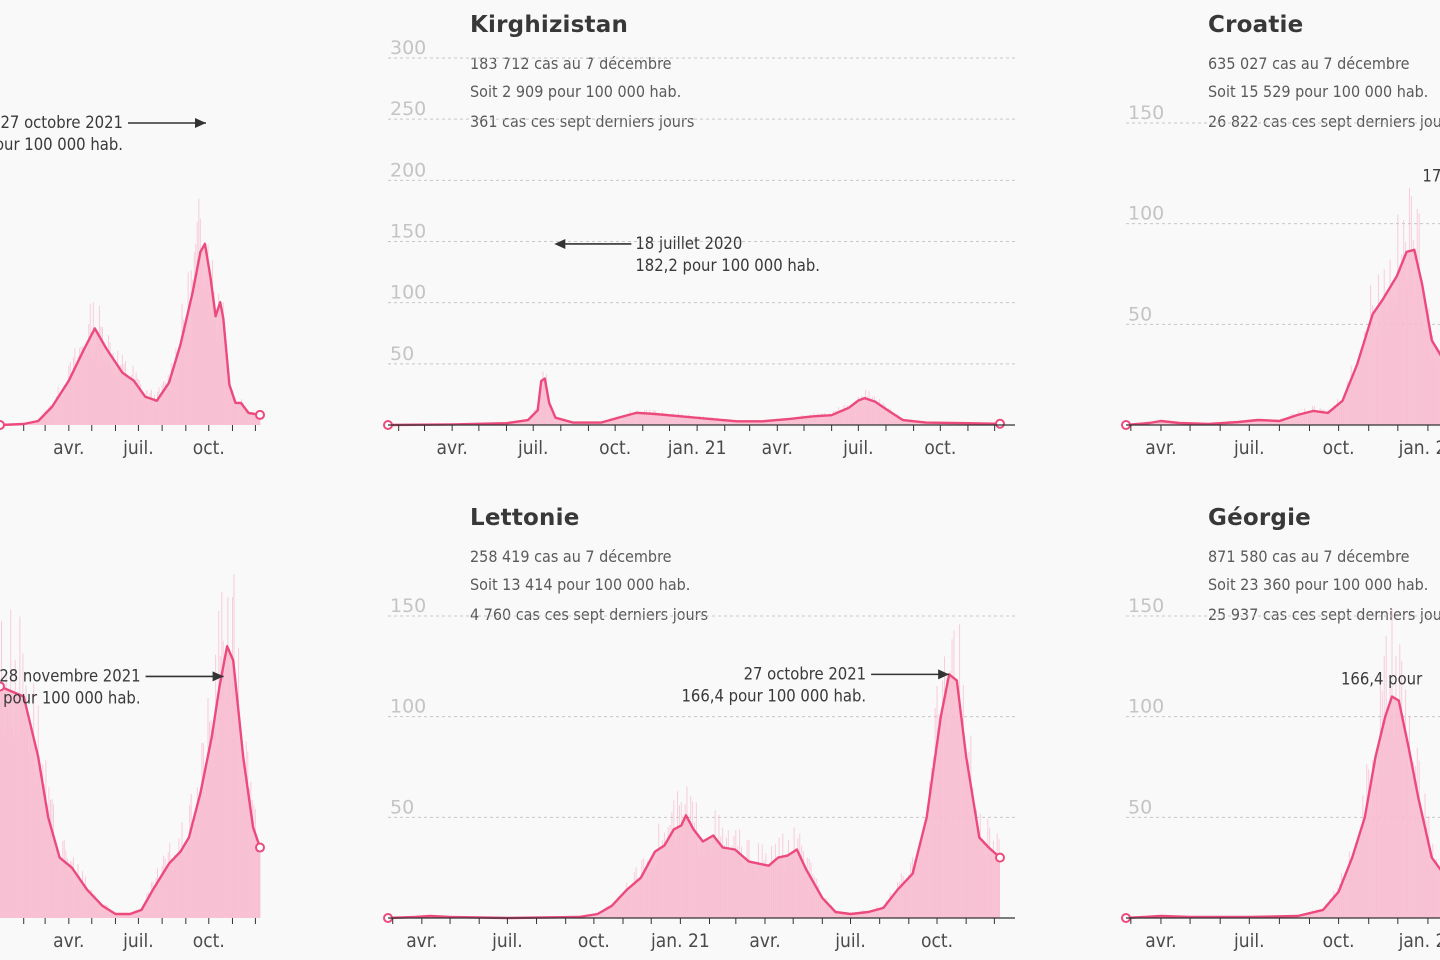  What do you see at coordinates (112, 686) in the screenshot?
I see `peak-annotation: 28 novembre 2021 pour 100 000 hab.` at bounding box center [112, 686].